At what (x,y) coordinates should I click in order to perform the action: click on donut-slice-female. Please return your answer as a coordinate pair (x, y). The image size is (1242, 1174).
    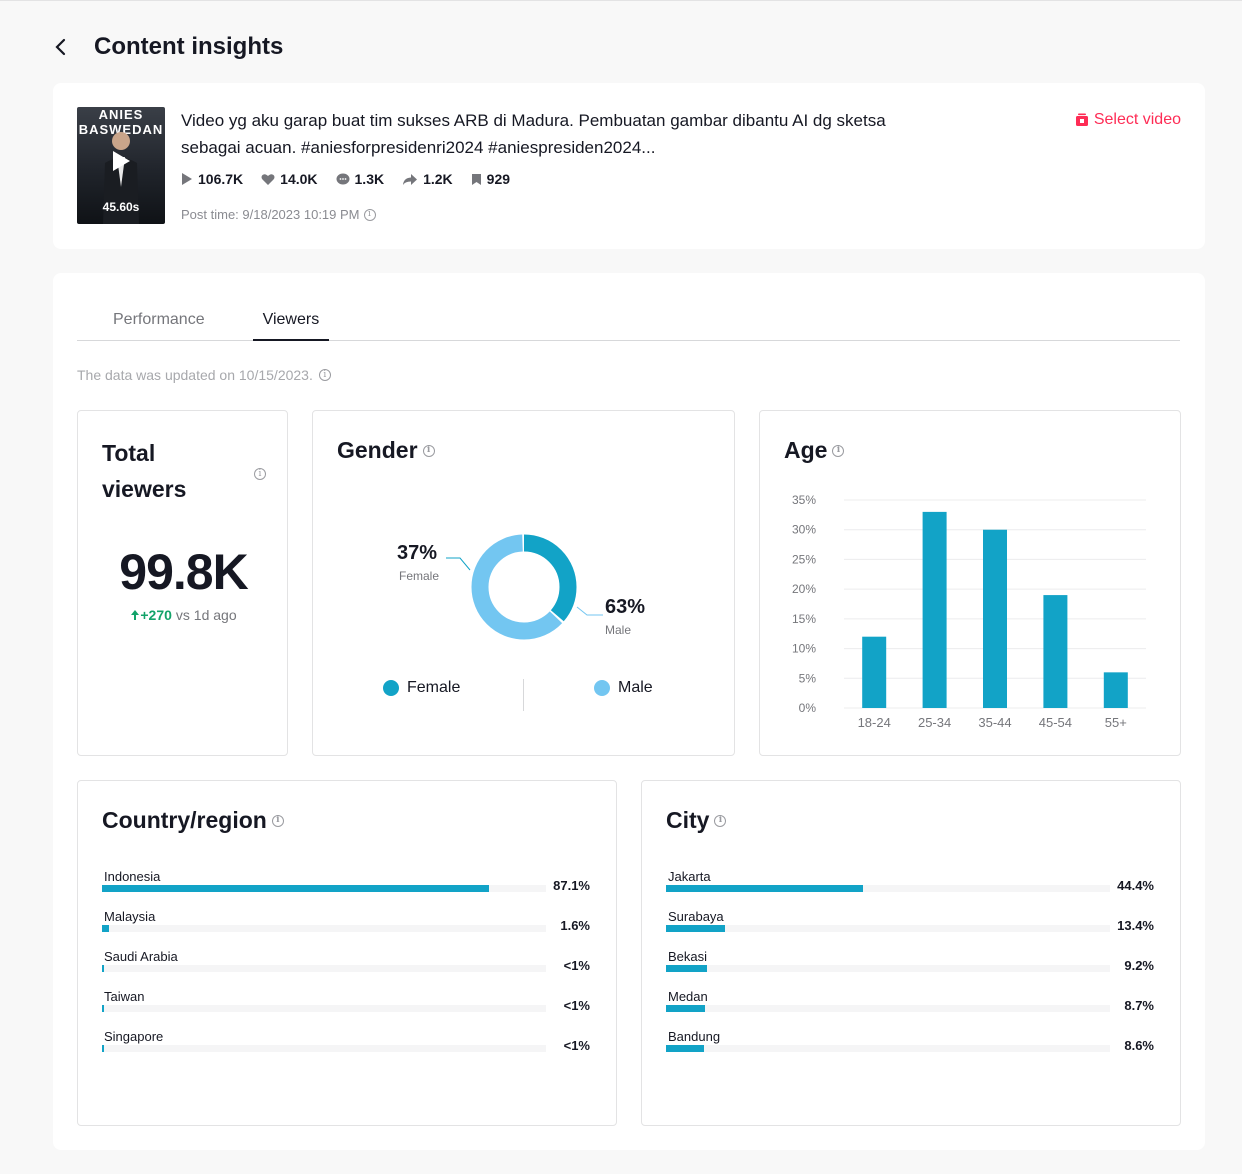
    Looking at the image, I should click on (524, 587).